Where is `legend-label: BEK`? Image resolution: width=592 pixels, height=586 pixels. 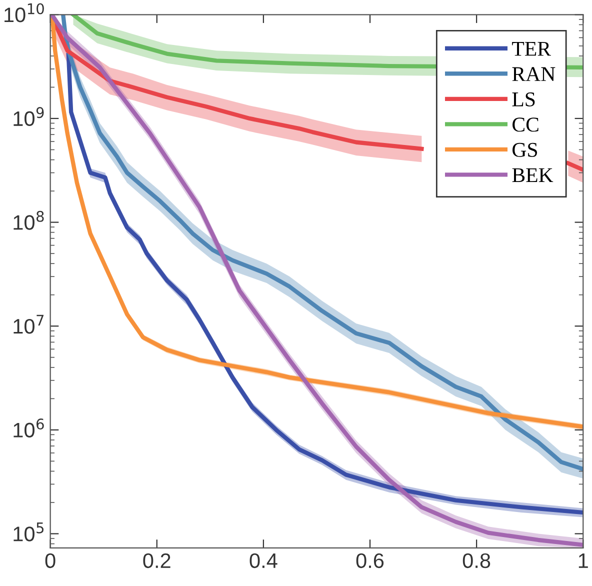
legend-label: BEK is located at coordinates (533, 175).